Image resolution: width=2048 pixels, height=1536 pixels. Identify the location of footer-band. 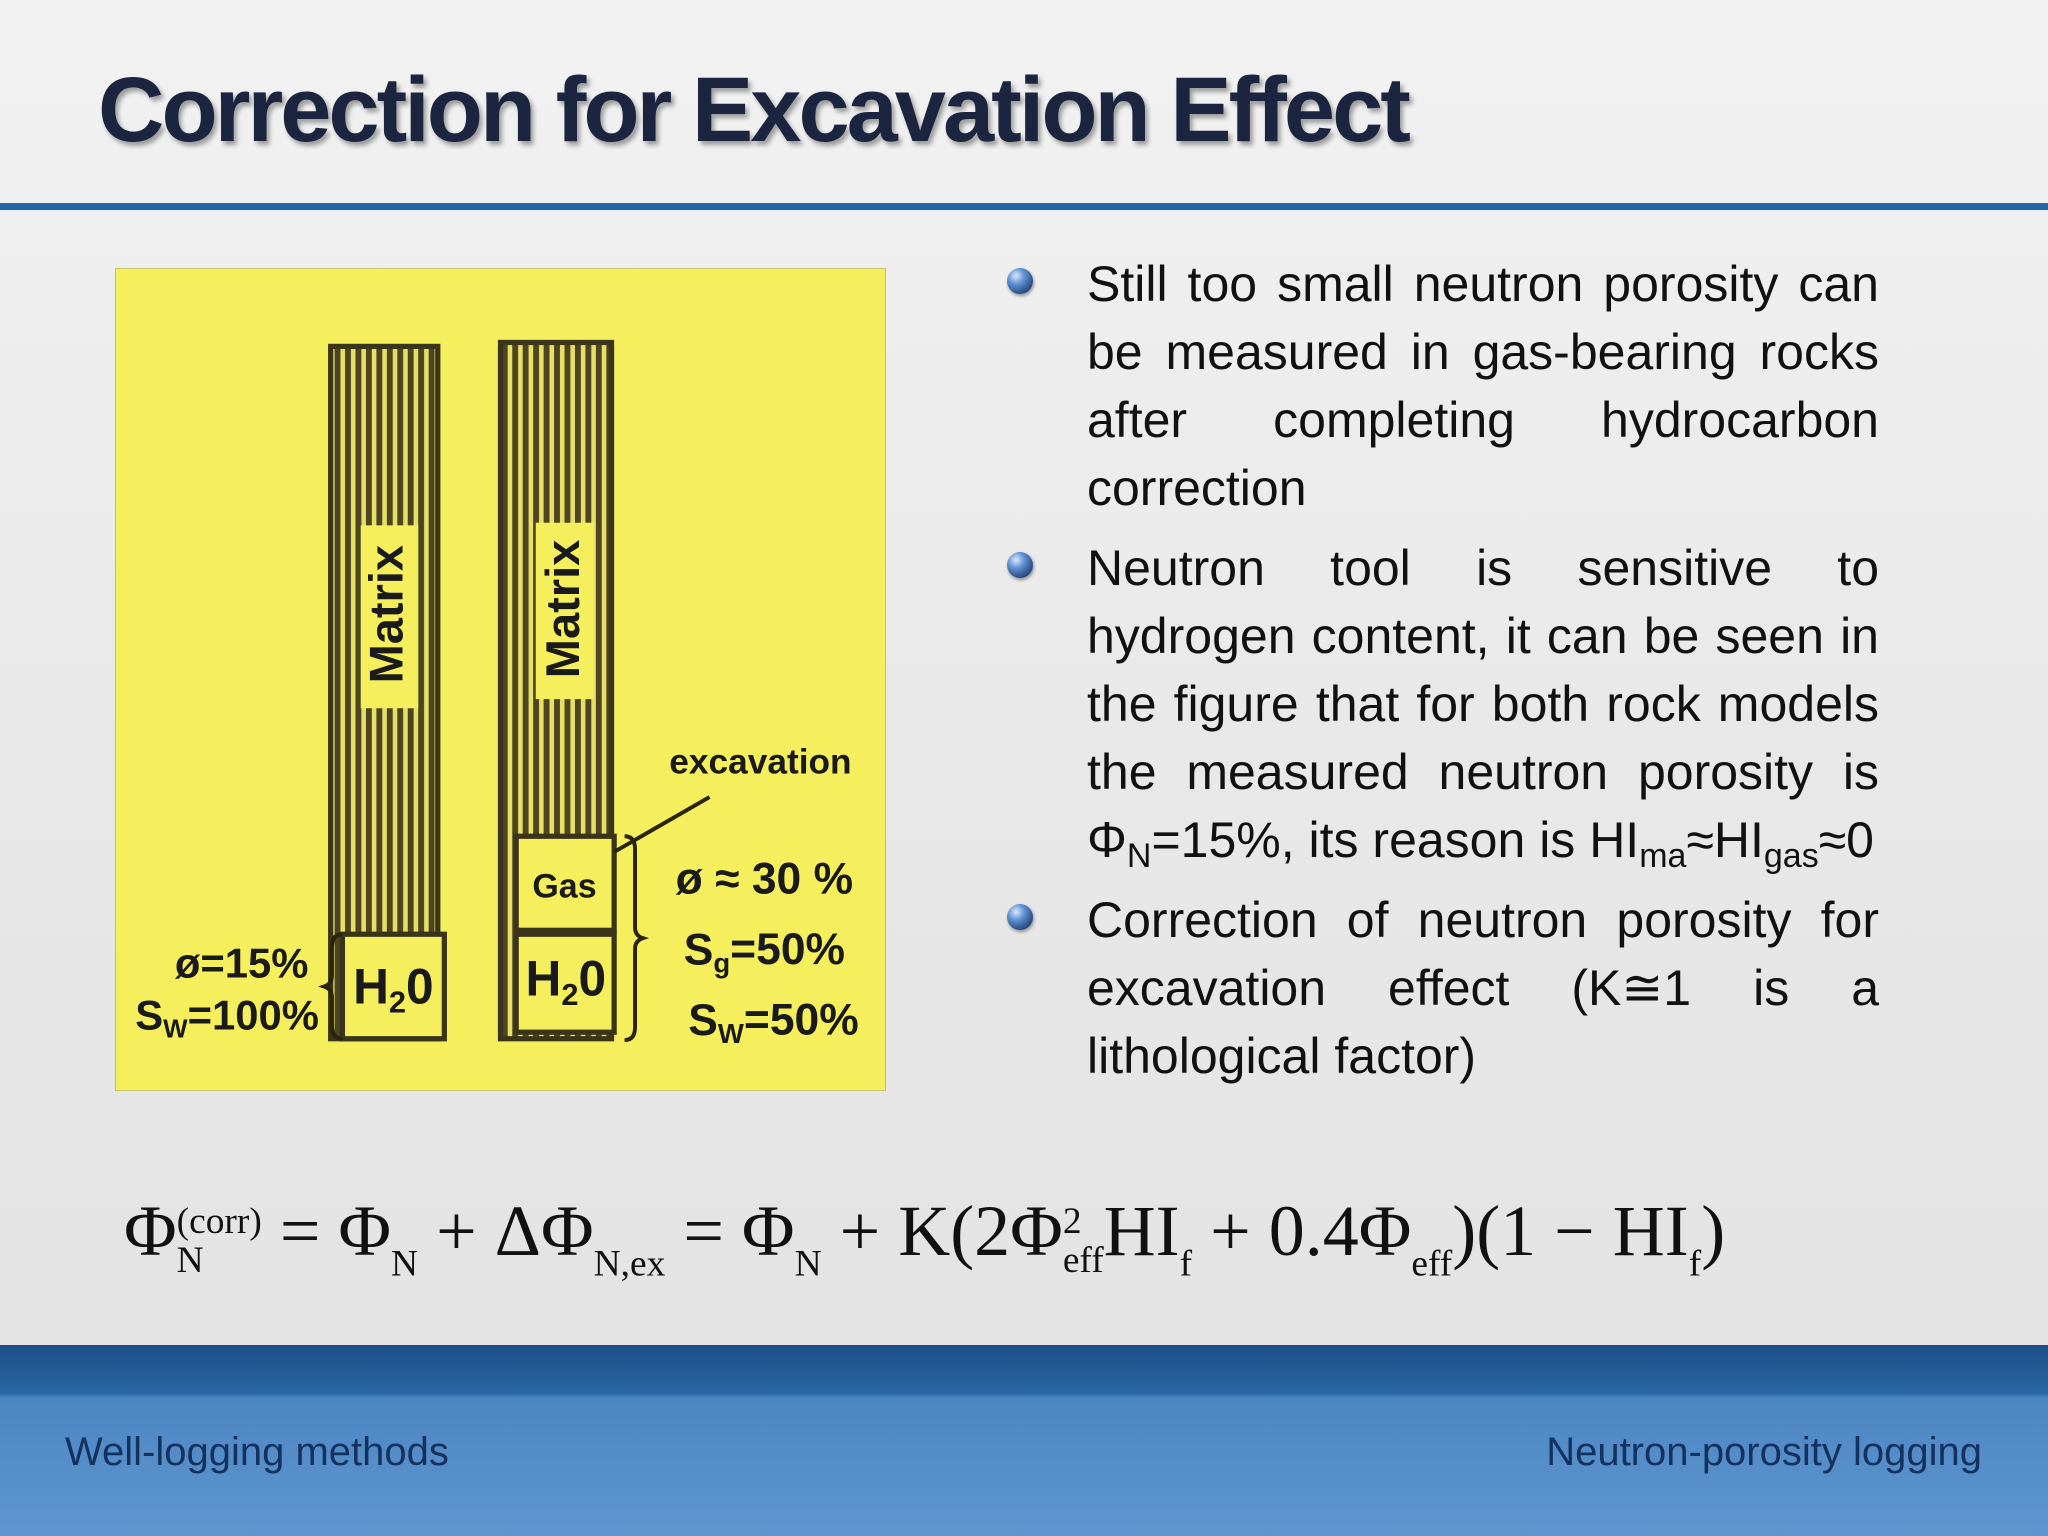
(1024, 1440).